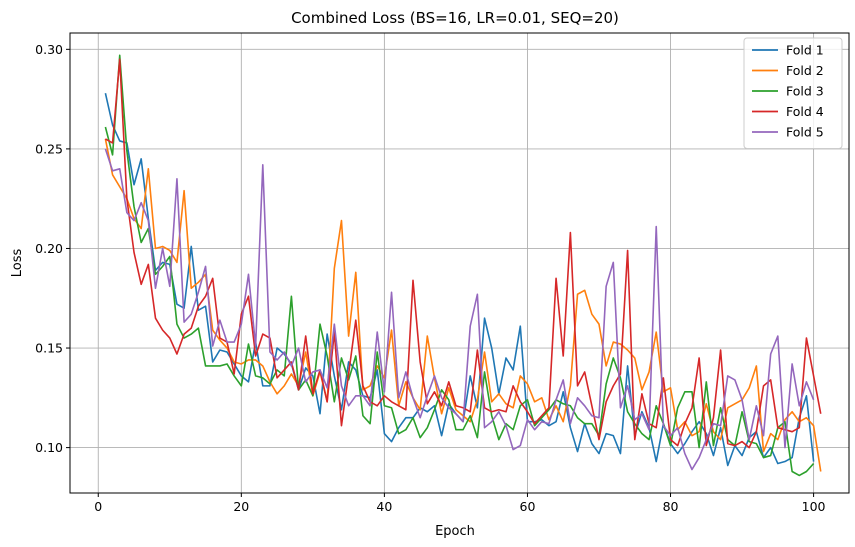 Image resolution: width=855 pixels, height=547 pixels. What do you see at coordinates (49, 148) in the screenshot?
I see `y-tick-label: 0.25` at bounding box center [49, 148].